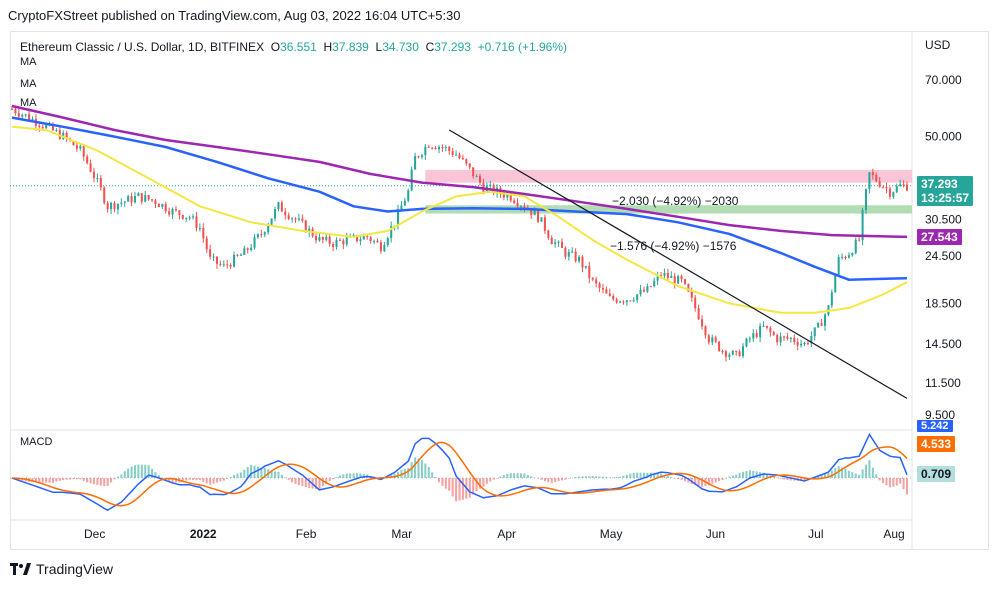 This screenshot has width=999, height=589. Describe the element at coordinates (673, 246) in the screenshot. I see `lower-annotation: −1.576 (−4.92%) −1576` at that location.